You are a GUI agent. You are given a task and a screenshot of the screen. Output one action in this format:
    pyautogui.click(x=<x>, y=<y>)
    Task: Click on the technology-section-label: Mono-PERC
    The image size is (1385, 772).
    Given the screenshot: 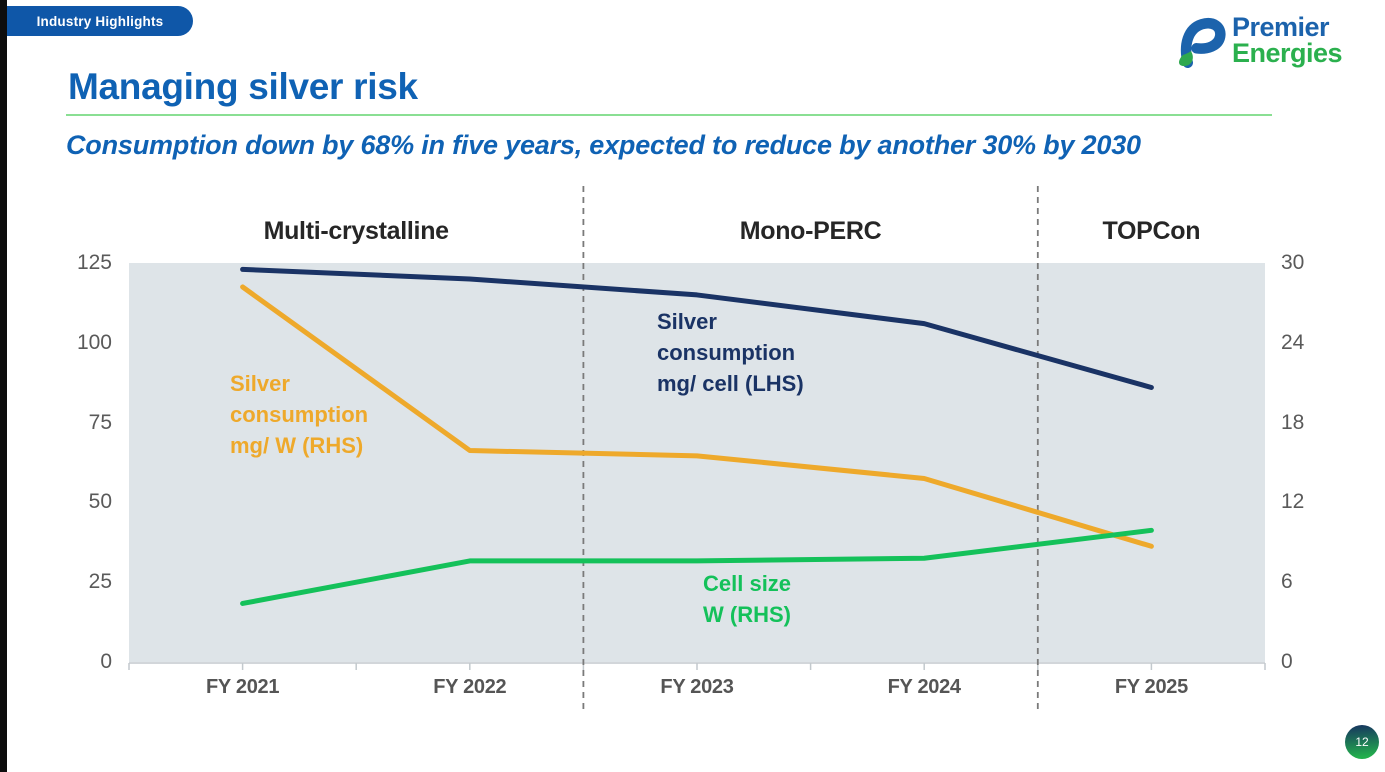 What is the action you would take?
    pyautogui.click(x=810, y=231)
    